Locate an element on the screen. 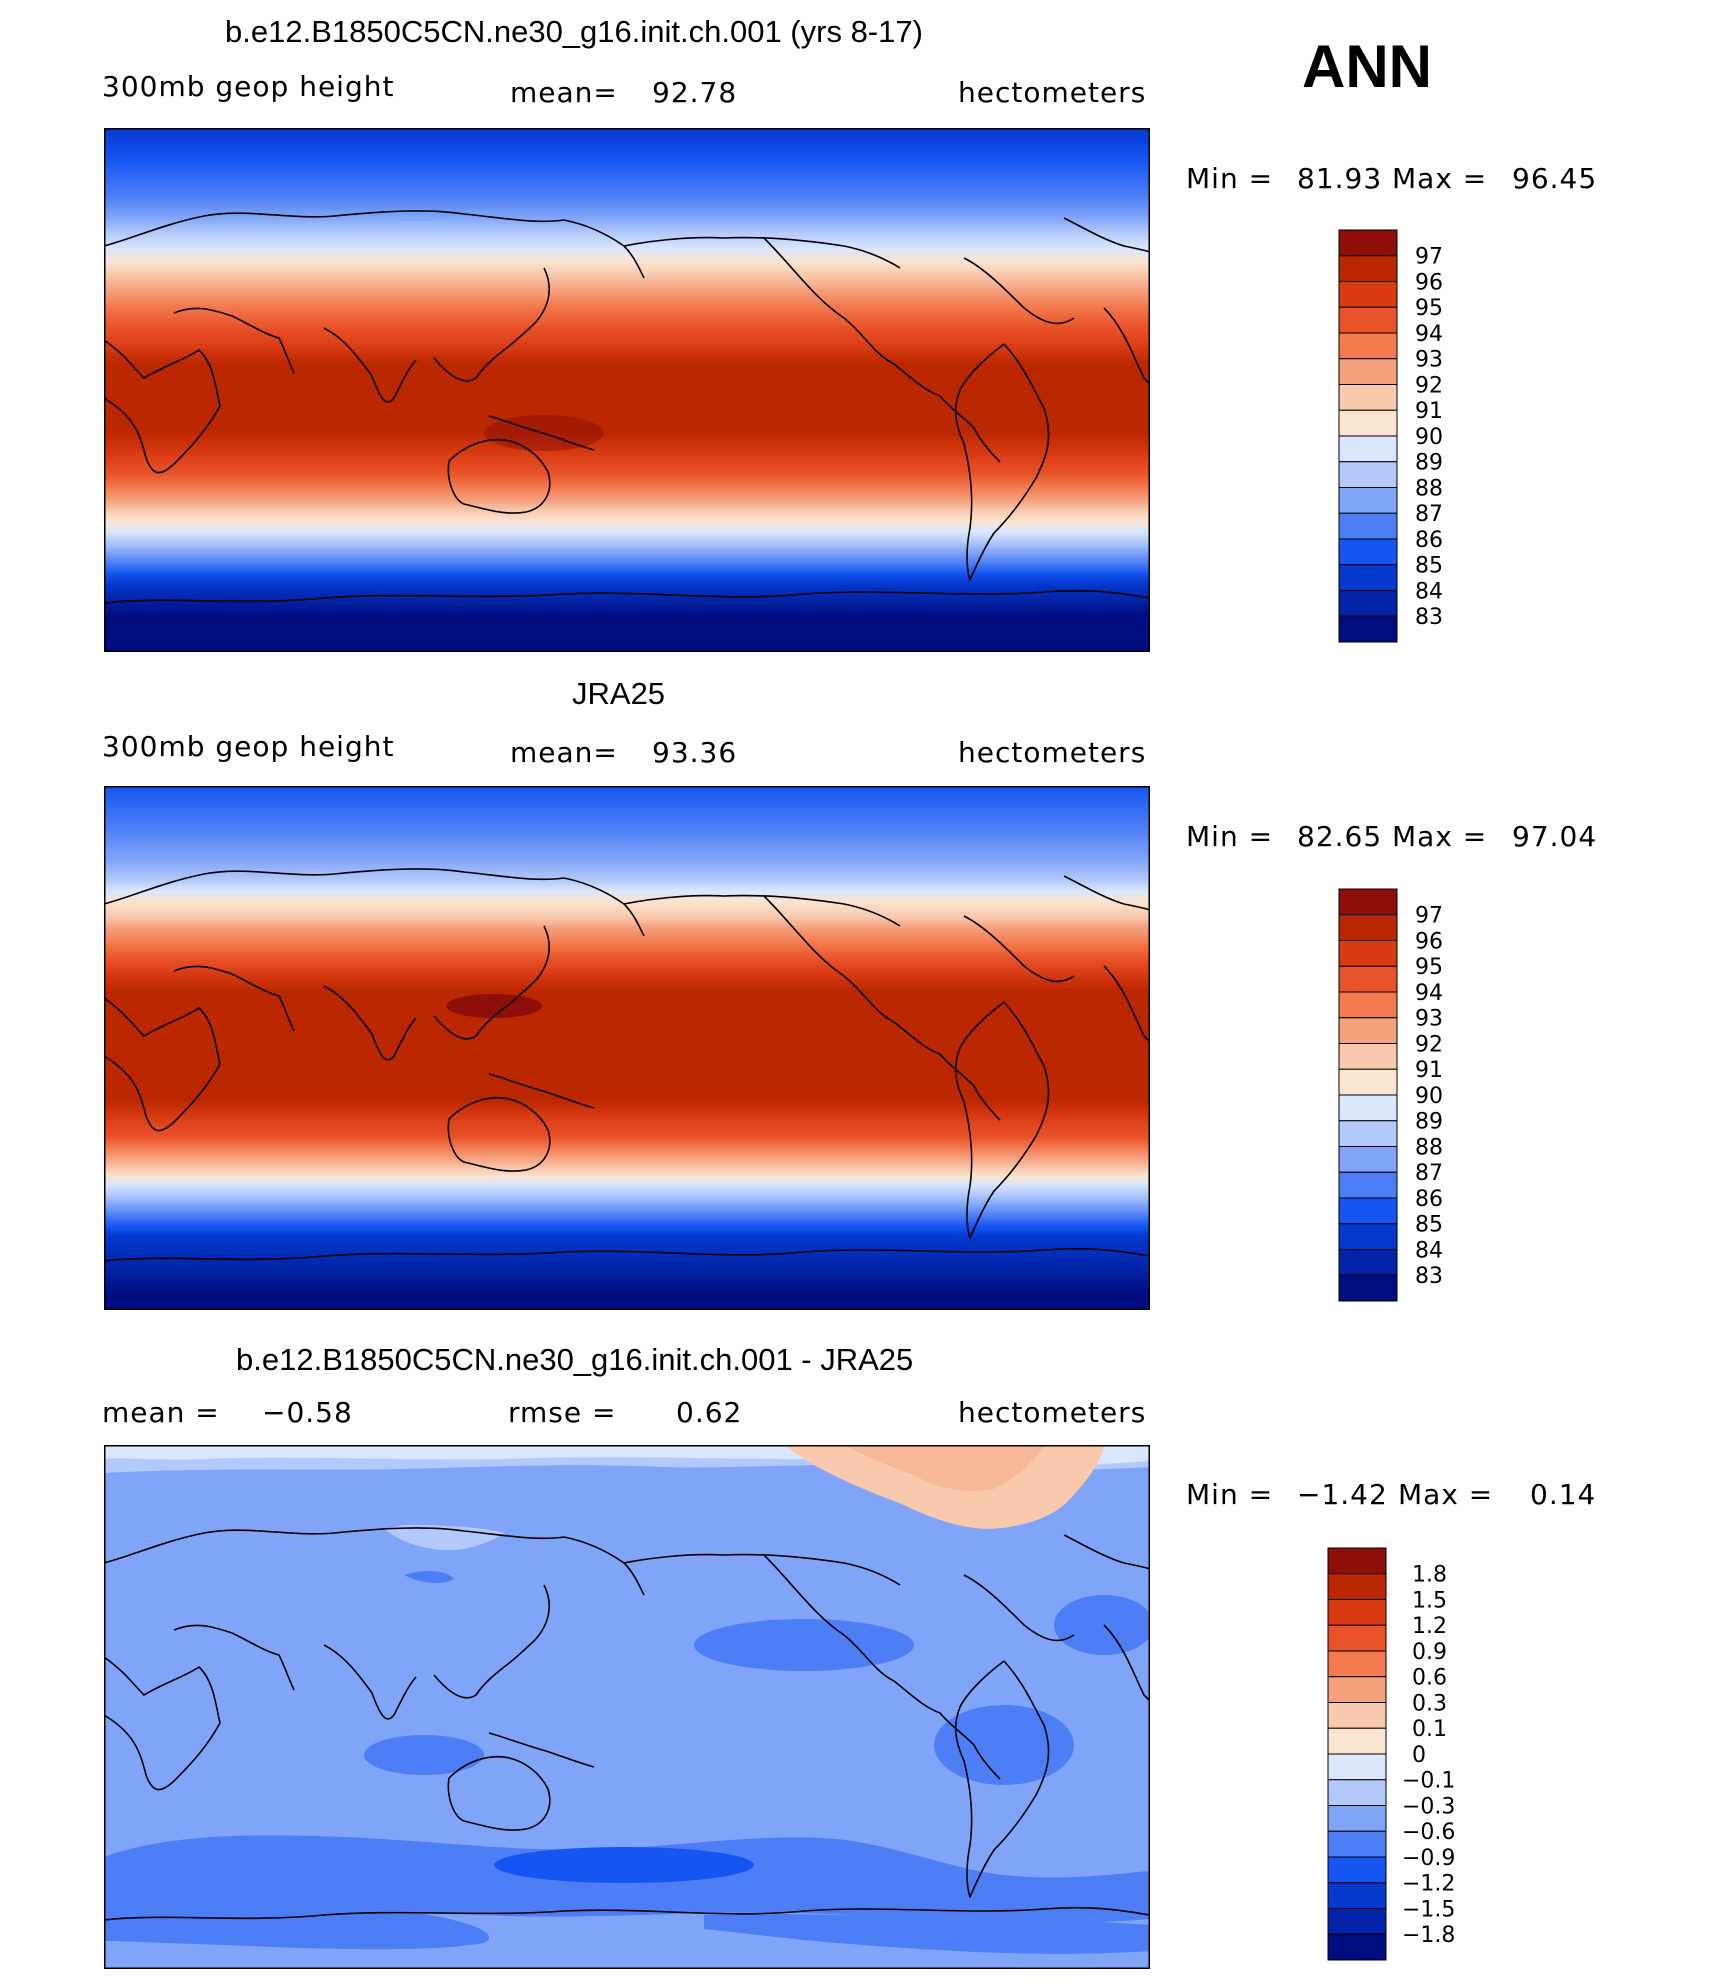 The height and width of the screenshot is (1986, 1710). colorbar-label: 88 is located at coordinates (1429, 488).